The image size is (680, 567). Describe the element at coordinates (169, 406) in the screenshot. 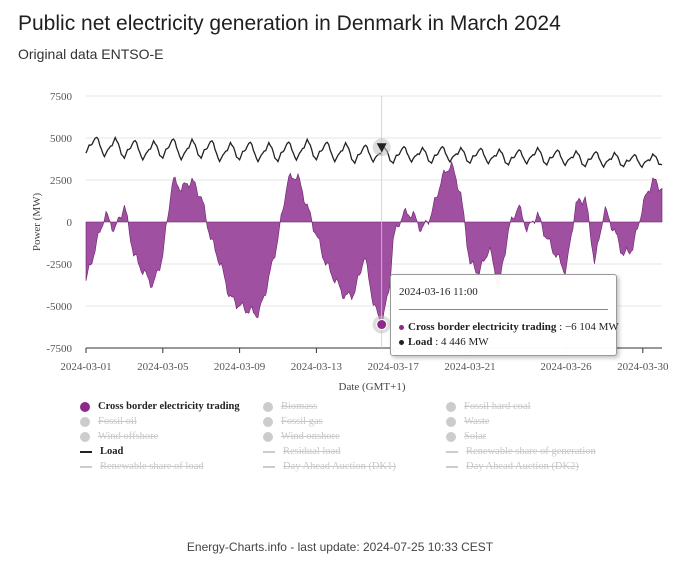

I see `legend-label: Cross border electricity trading` at that location.